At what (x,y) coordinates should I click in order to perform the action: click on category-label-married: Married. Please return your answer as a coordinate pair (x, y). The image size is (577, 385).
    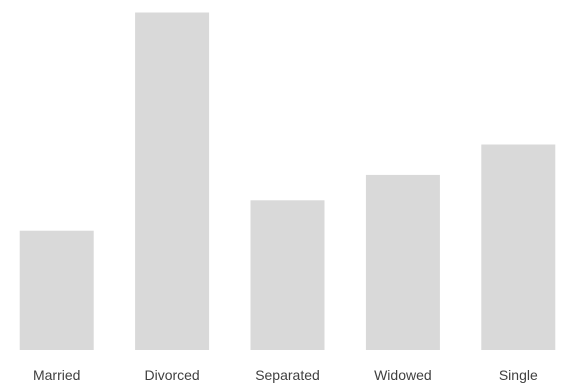
    Looking at the image, I should click on (56, 375).